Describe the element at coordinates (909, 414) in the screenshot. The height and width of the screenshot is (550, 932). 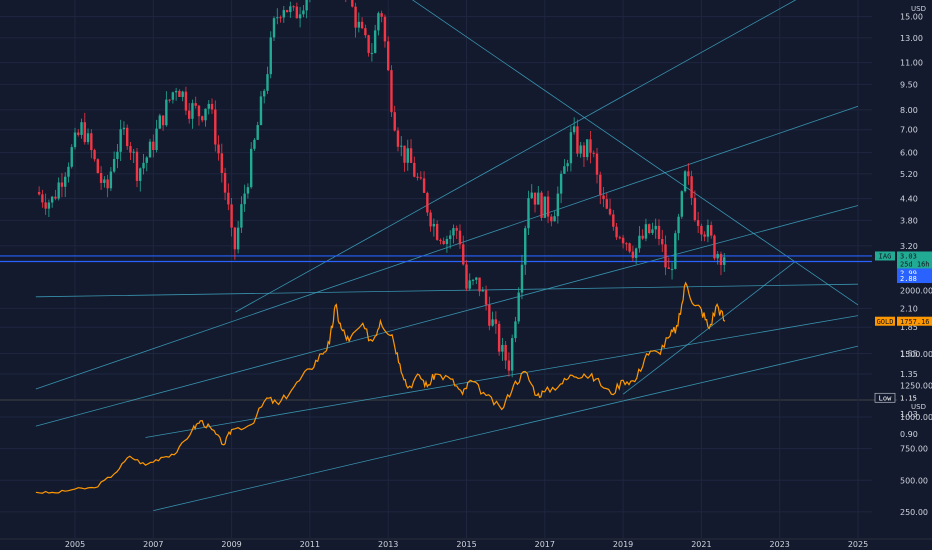
I see `y-tick-iag-21: 1.03` at that location.